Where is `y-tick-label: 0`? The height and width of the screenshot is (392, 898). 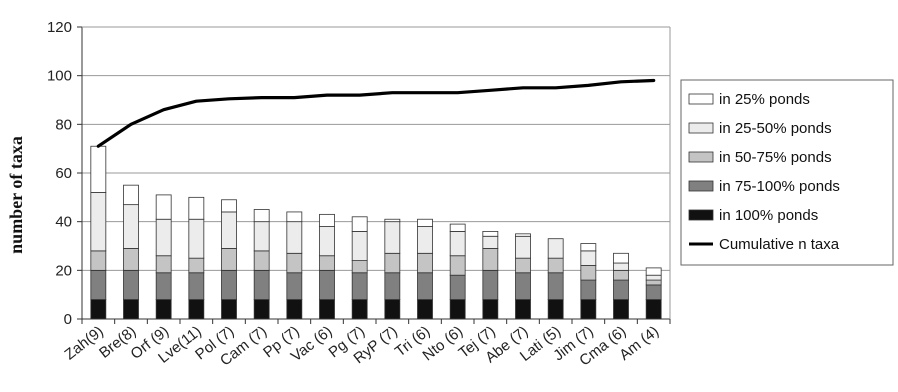 y-tick-label: 0 is located at coordinates (68, 319).